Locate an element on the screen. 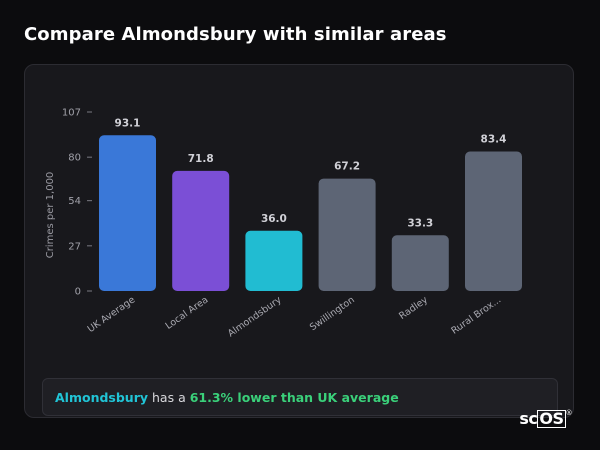 The height and width of the screenshot is (450, 600). value-label-3: 67.2 is located at coordinates (347, 167).